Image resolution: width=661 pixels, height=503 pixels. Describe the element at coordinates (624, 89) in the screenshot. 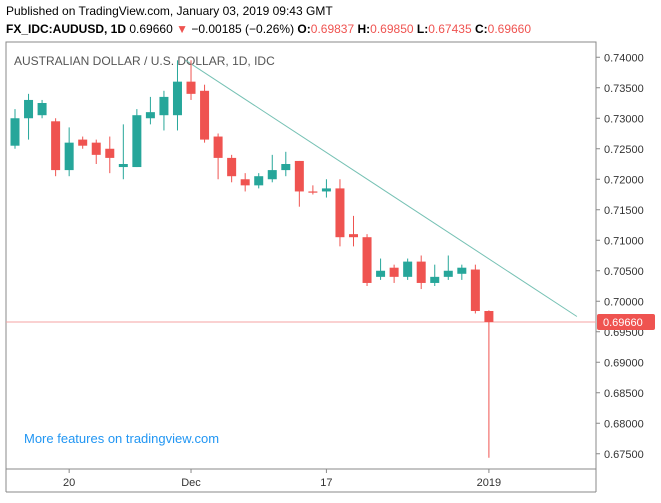

I see `price-tick-label: 0.73500` at that location.